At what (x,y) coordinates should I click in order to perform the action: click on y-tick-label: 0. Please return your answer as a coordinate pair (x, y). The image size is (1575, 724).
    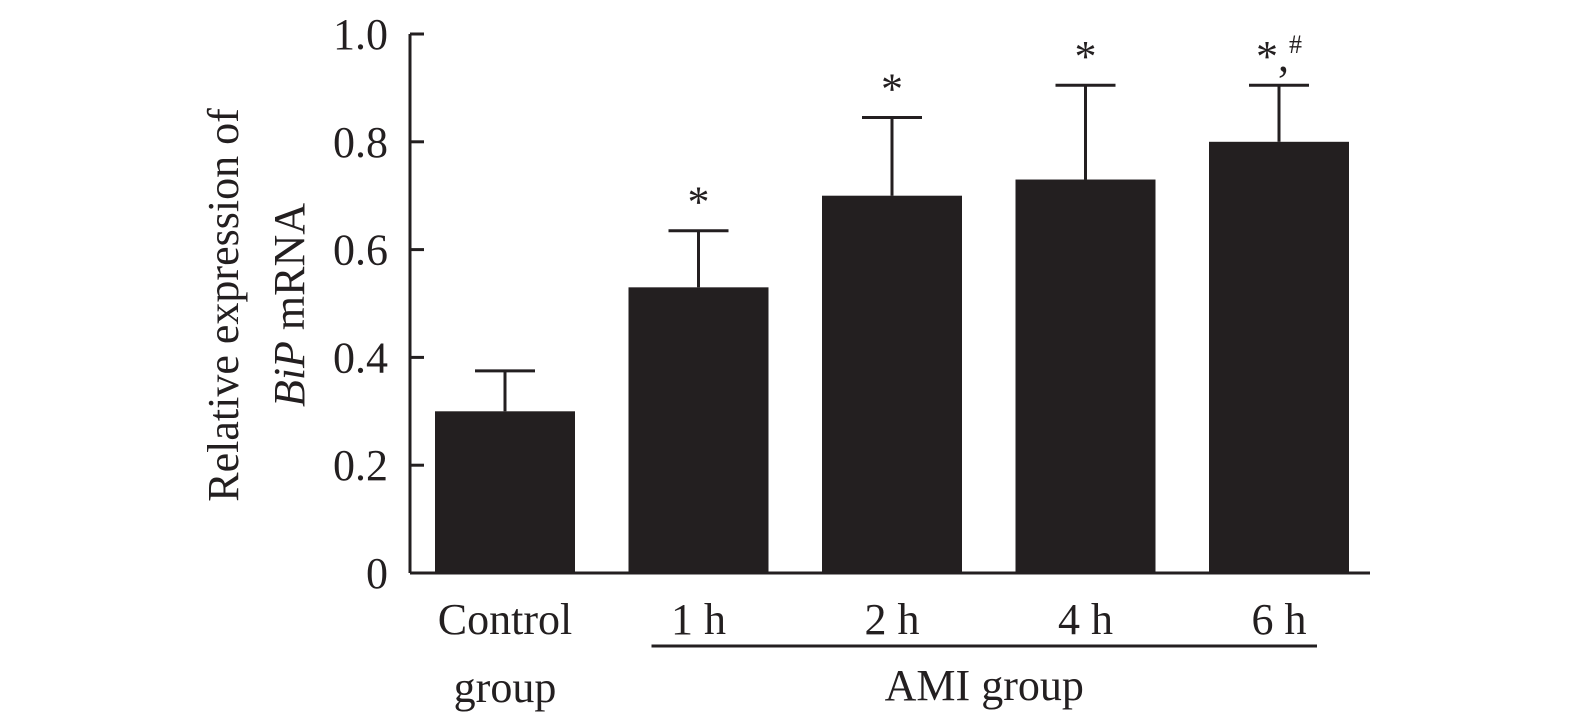
    Looking at the image, I should click on (377, 573).